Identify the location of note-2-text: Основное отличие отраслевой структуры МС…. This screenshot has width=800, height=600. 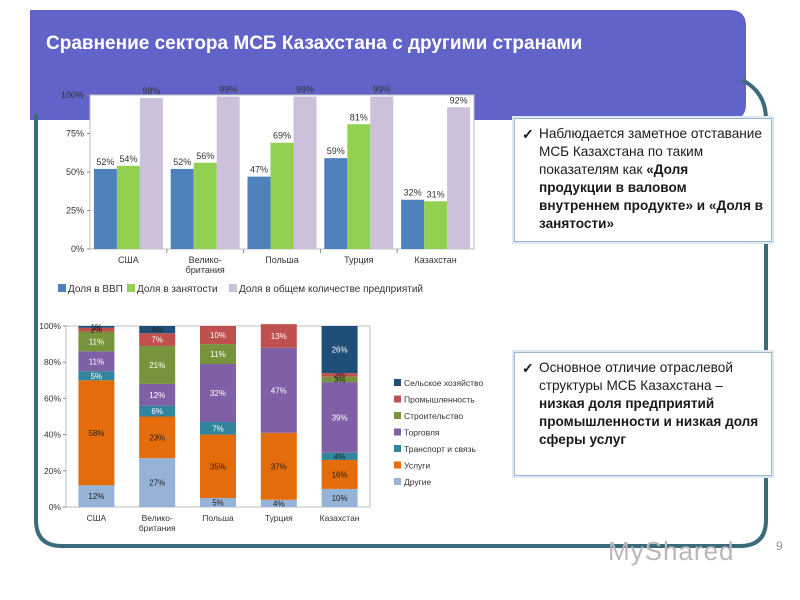
(636, 376).